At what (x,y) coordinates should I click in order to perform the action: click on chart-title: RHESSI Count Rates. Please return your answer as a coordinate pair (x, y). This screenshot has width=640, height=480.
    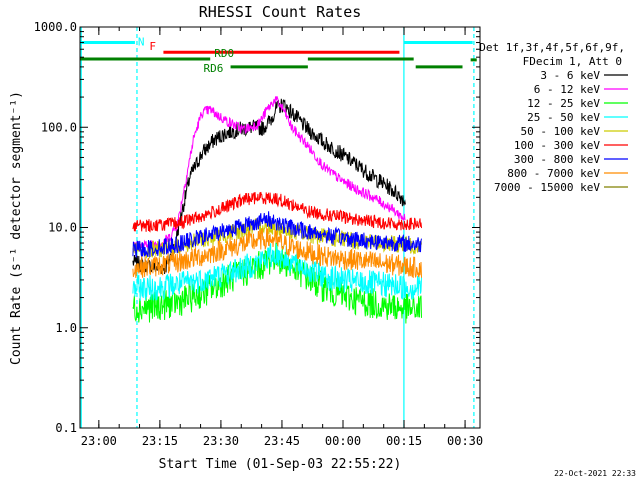
    Looking at the image, I should click on (280, 12).